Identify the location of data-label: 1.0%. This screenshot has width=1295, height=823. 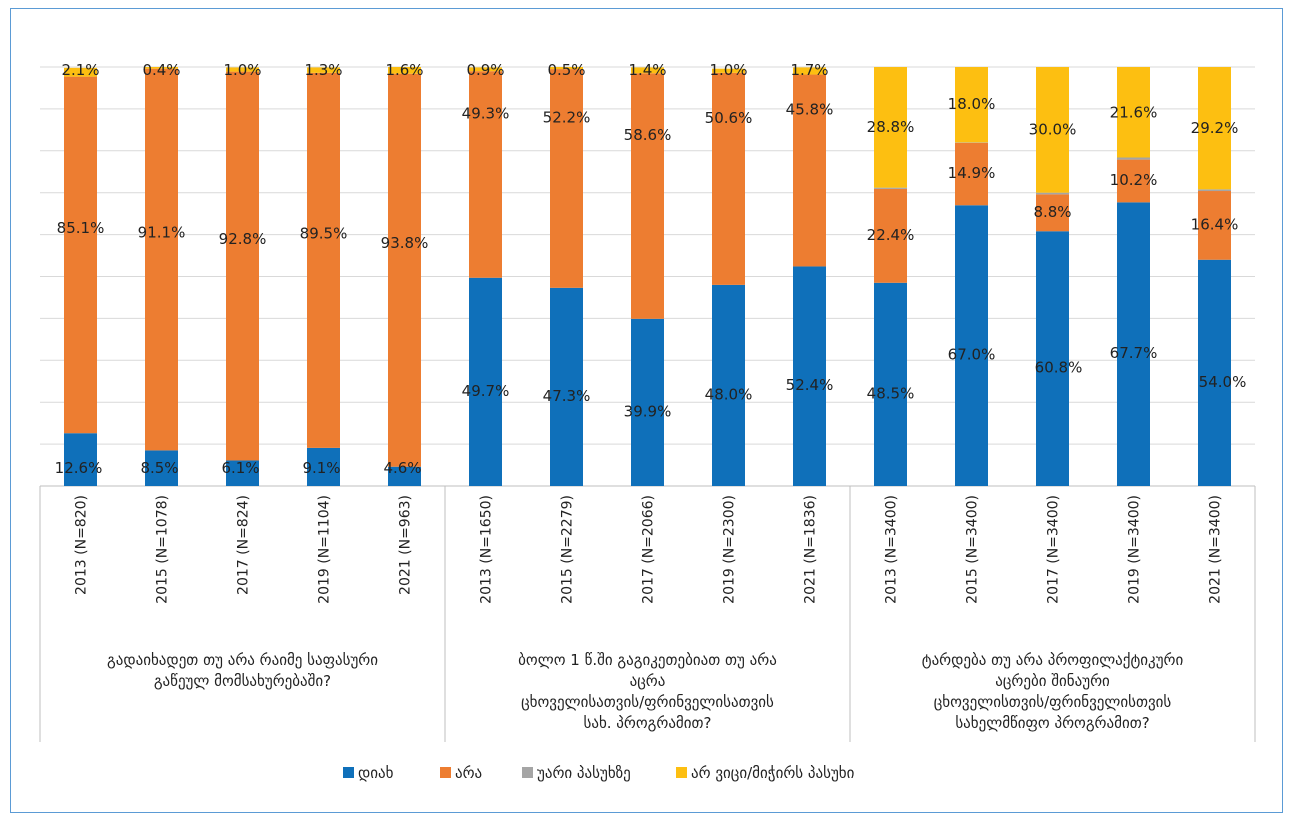
(242, 70).